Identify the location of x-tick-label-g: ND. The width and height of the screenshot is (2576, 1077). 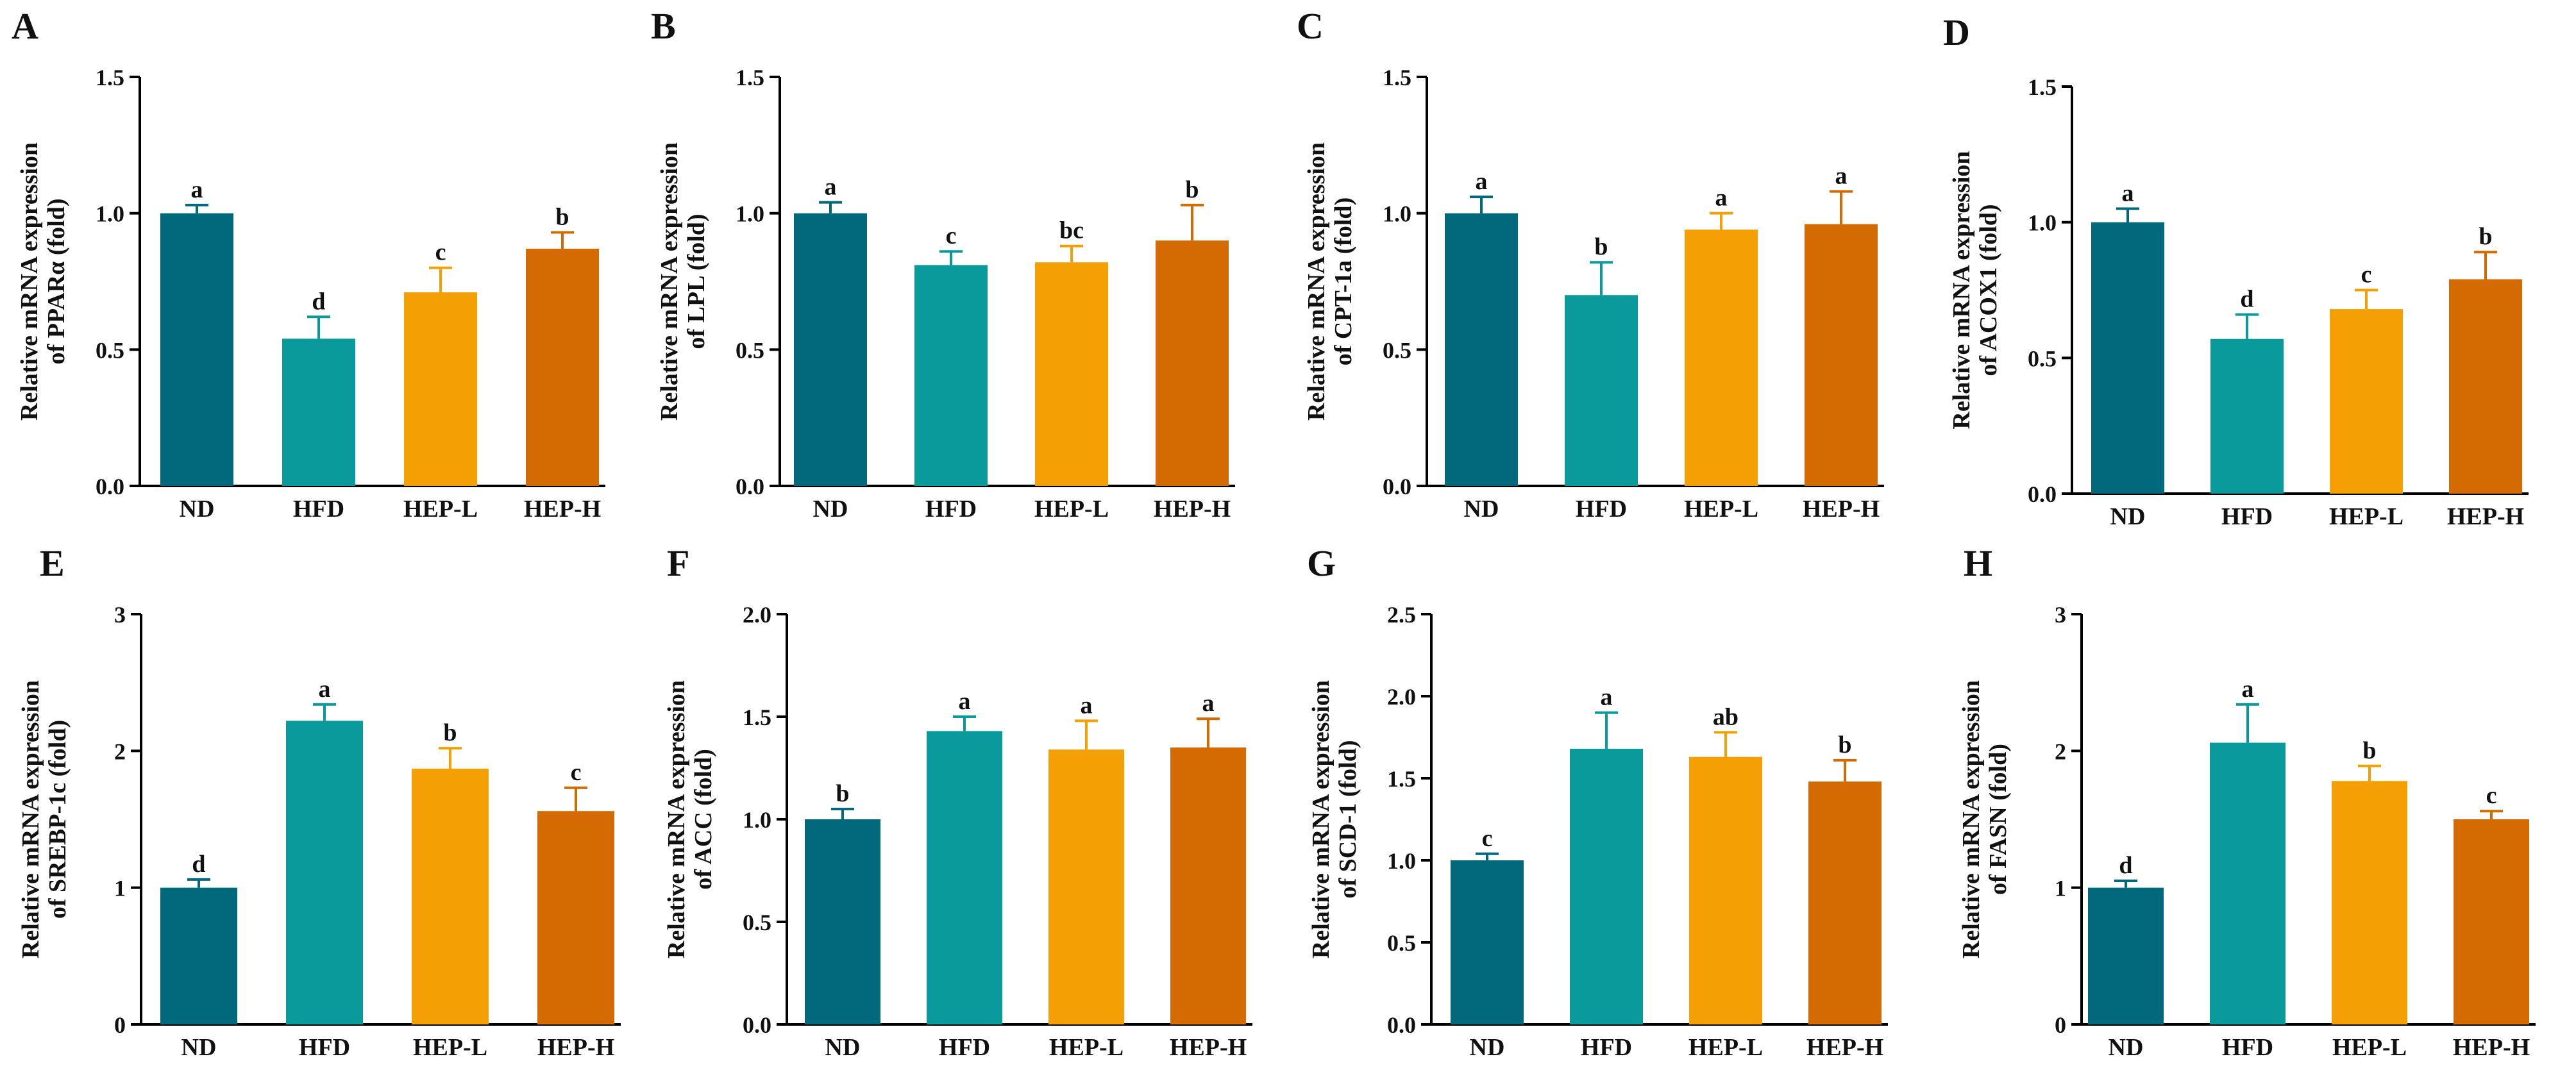
(1487, 1048).